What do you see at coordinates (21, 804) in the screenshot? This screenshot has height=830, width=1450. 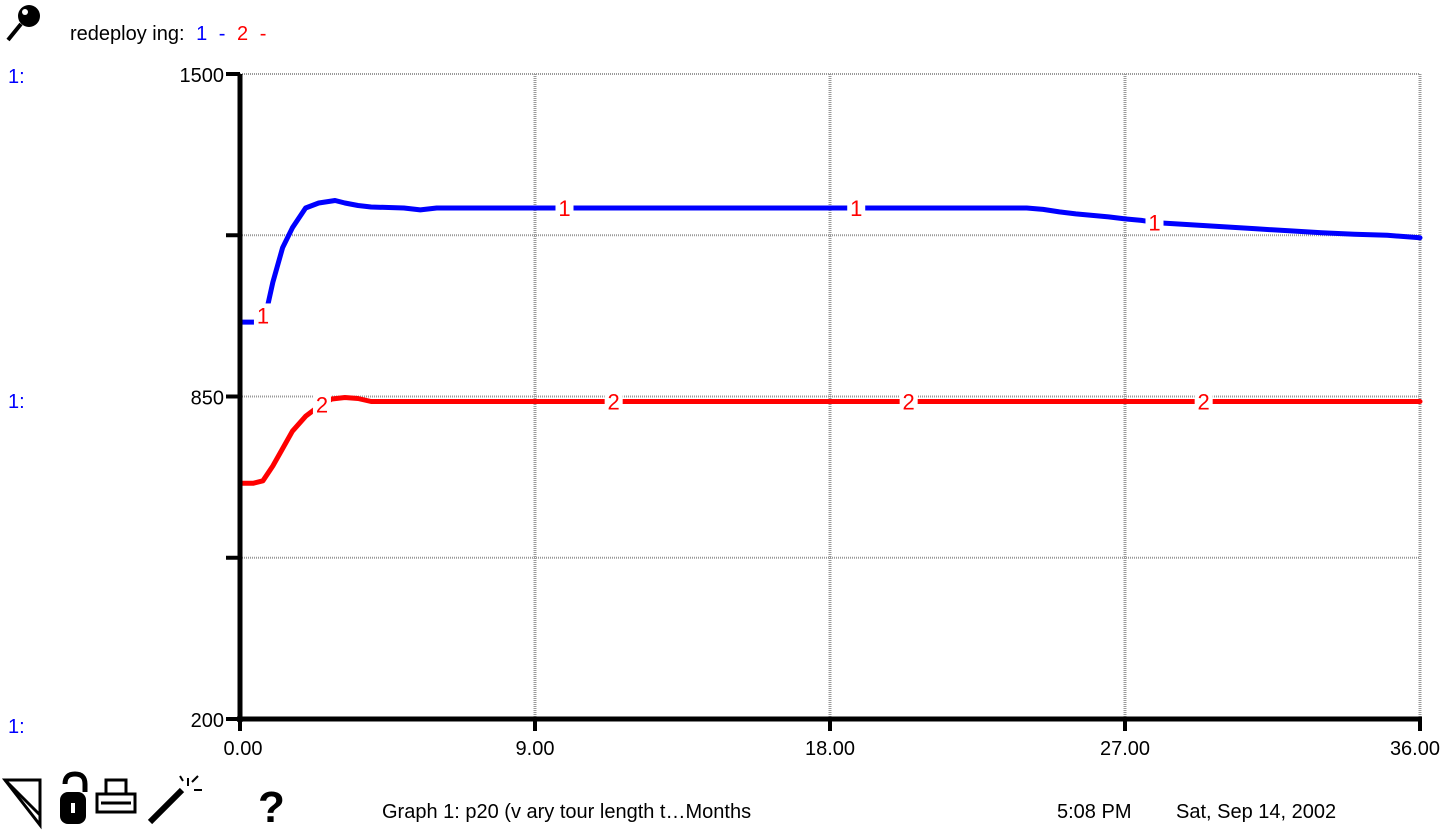 I see `arrow-icon` at bounding box center [21, 804].